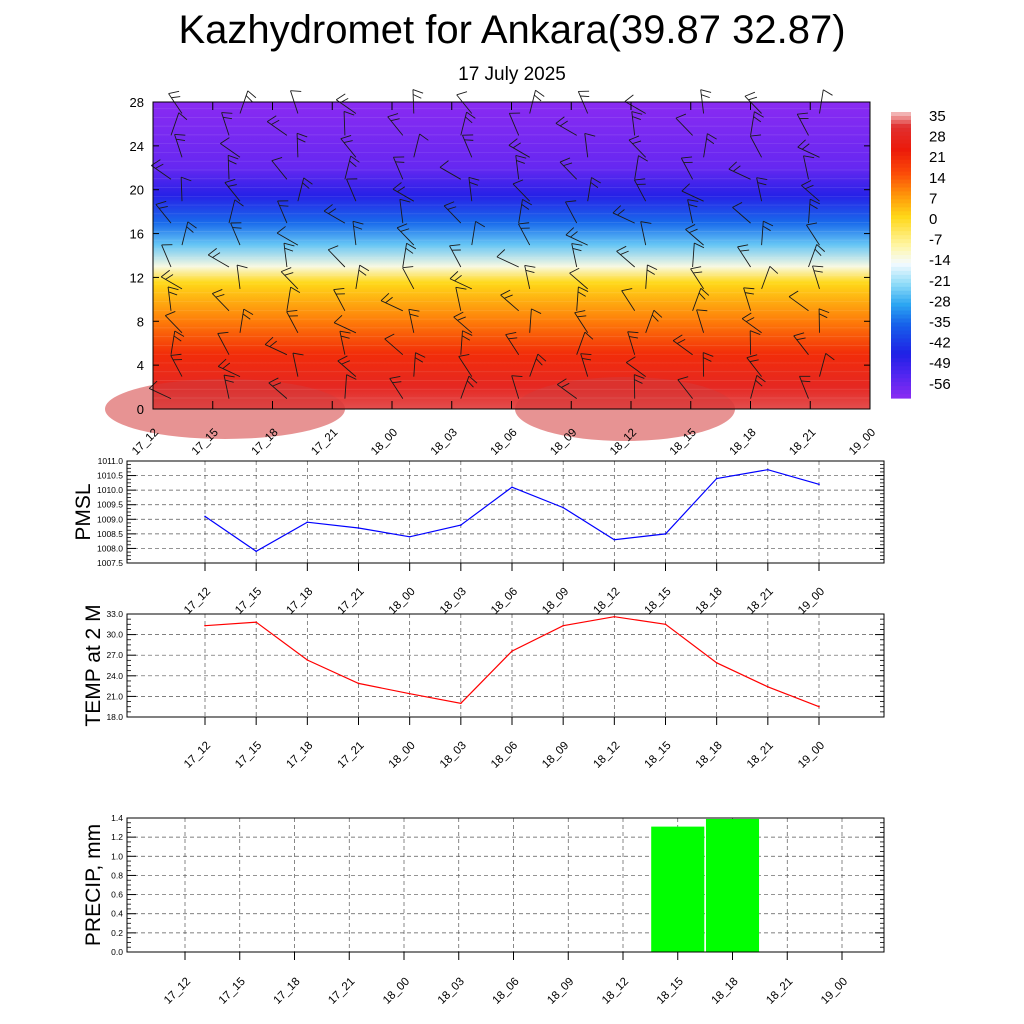 This screenshot has height=1024, width=1024. I want to click on x-tick-label: 18_18, so click(709, 601).